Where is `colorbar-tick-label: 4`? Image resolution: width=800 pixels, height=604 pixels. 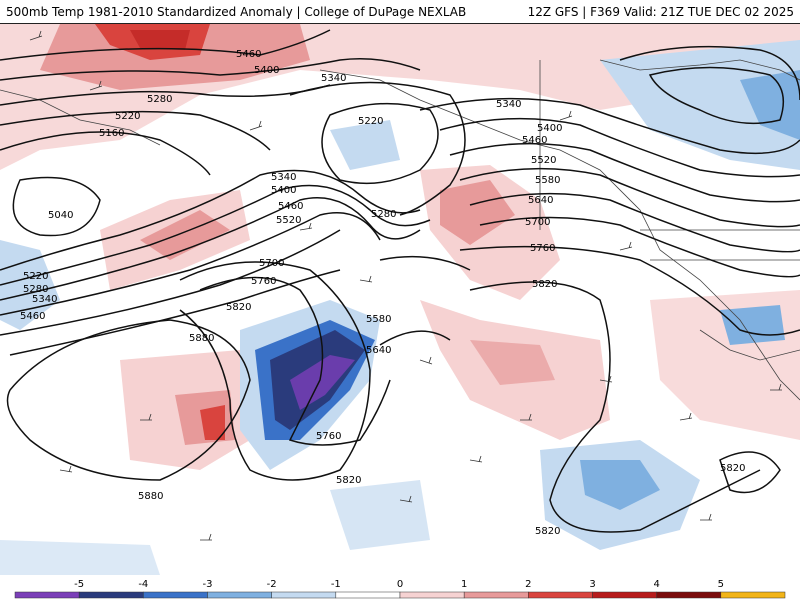
colorbar-tick-label: 4 is located at coordinates (656, 584).